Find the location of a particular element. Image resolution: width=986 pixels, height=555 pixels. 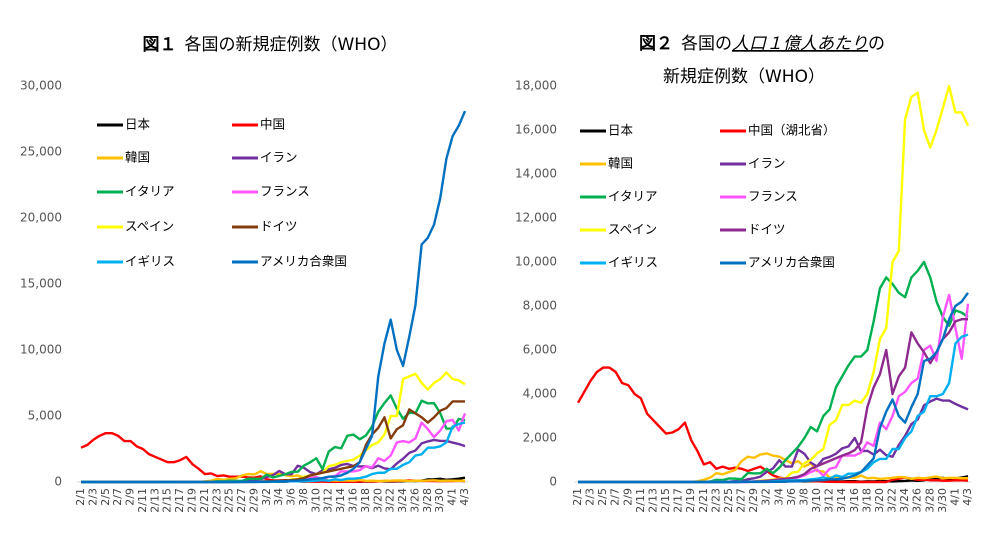

y-tick-label: 12,000 is located at coordinates (536, 218).